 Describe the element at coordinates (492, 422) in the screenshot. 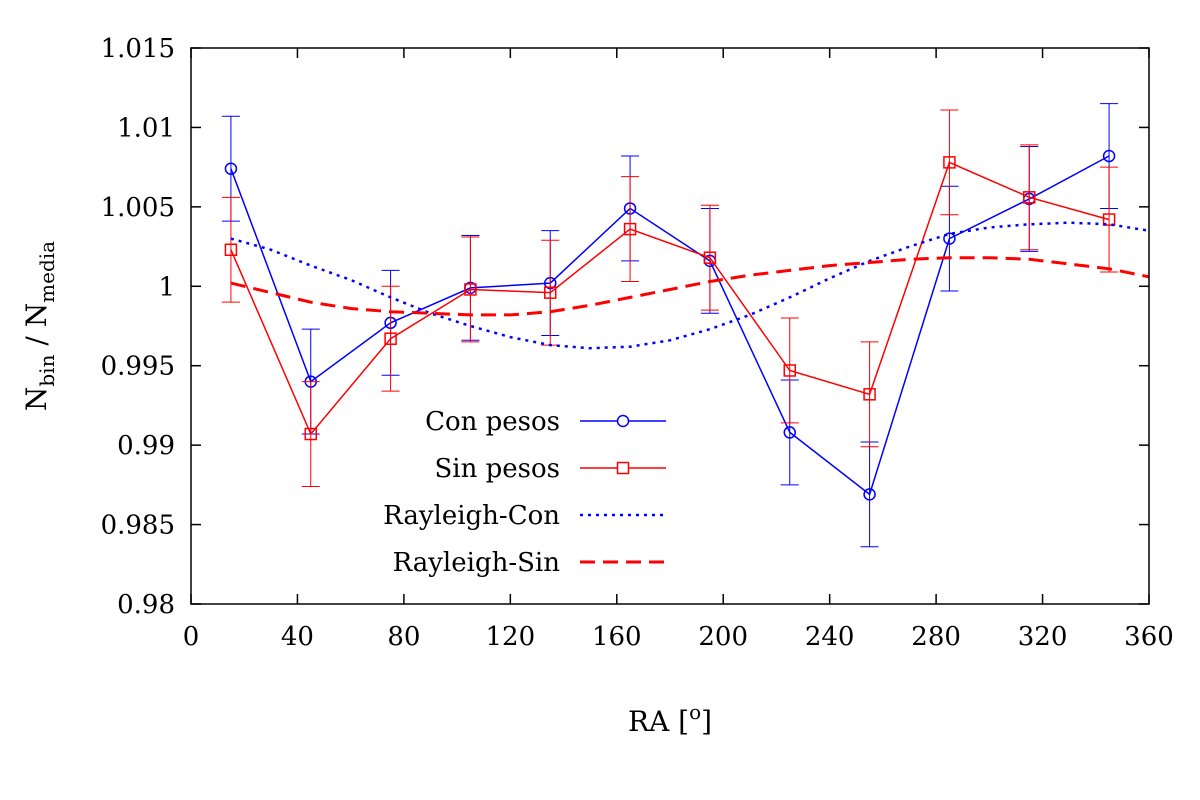

I see `legend-label-0: Con pesos` at that location.